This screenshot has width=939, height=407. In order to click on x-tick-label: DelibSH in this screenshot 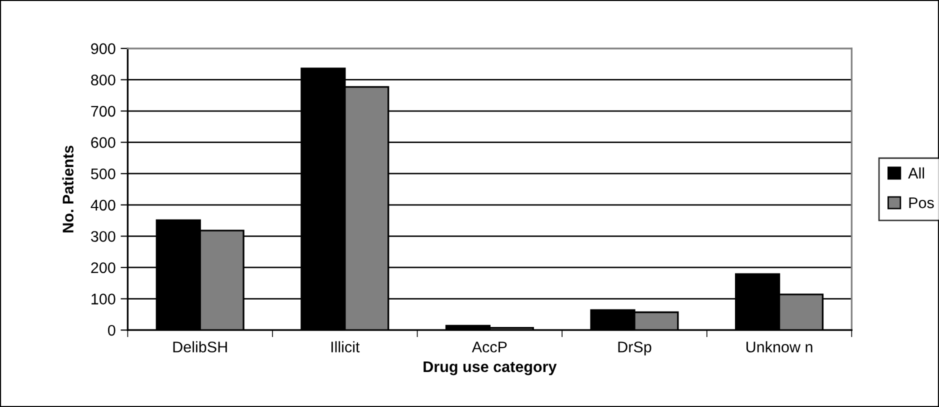, I will do `click(200, 346)`.